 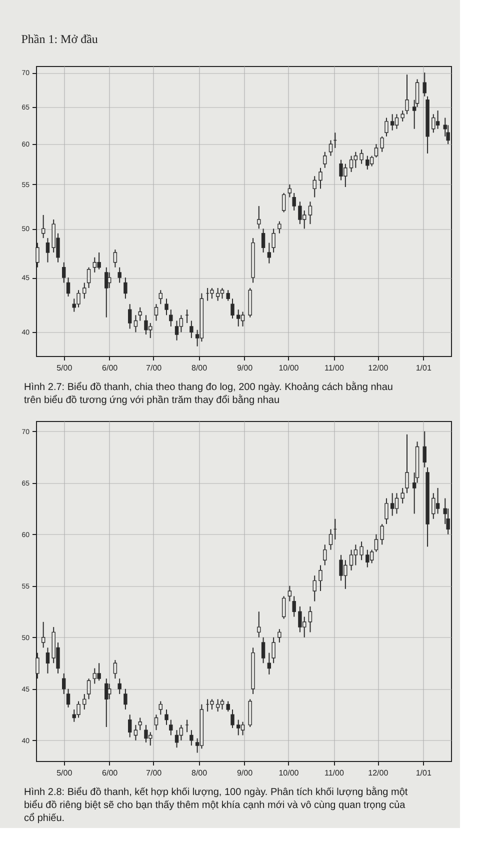 I want to click on x-tick-label: 9/00, so click(x=245, y=368).